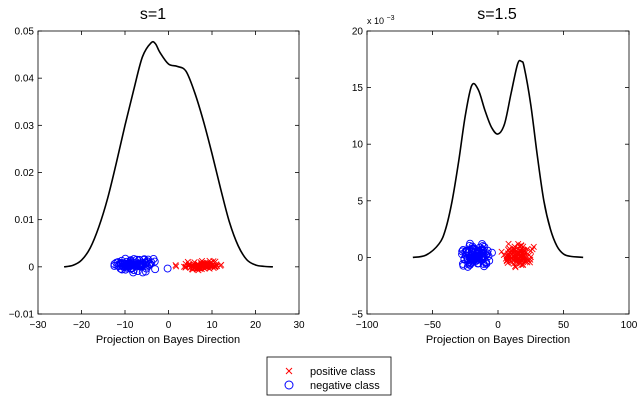  I want to click on y-tick-label: −0.01, so click(22, 315).